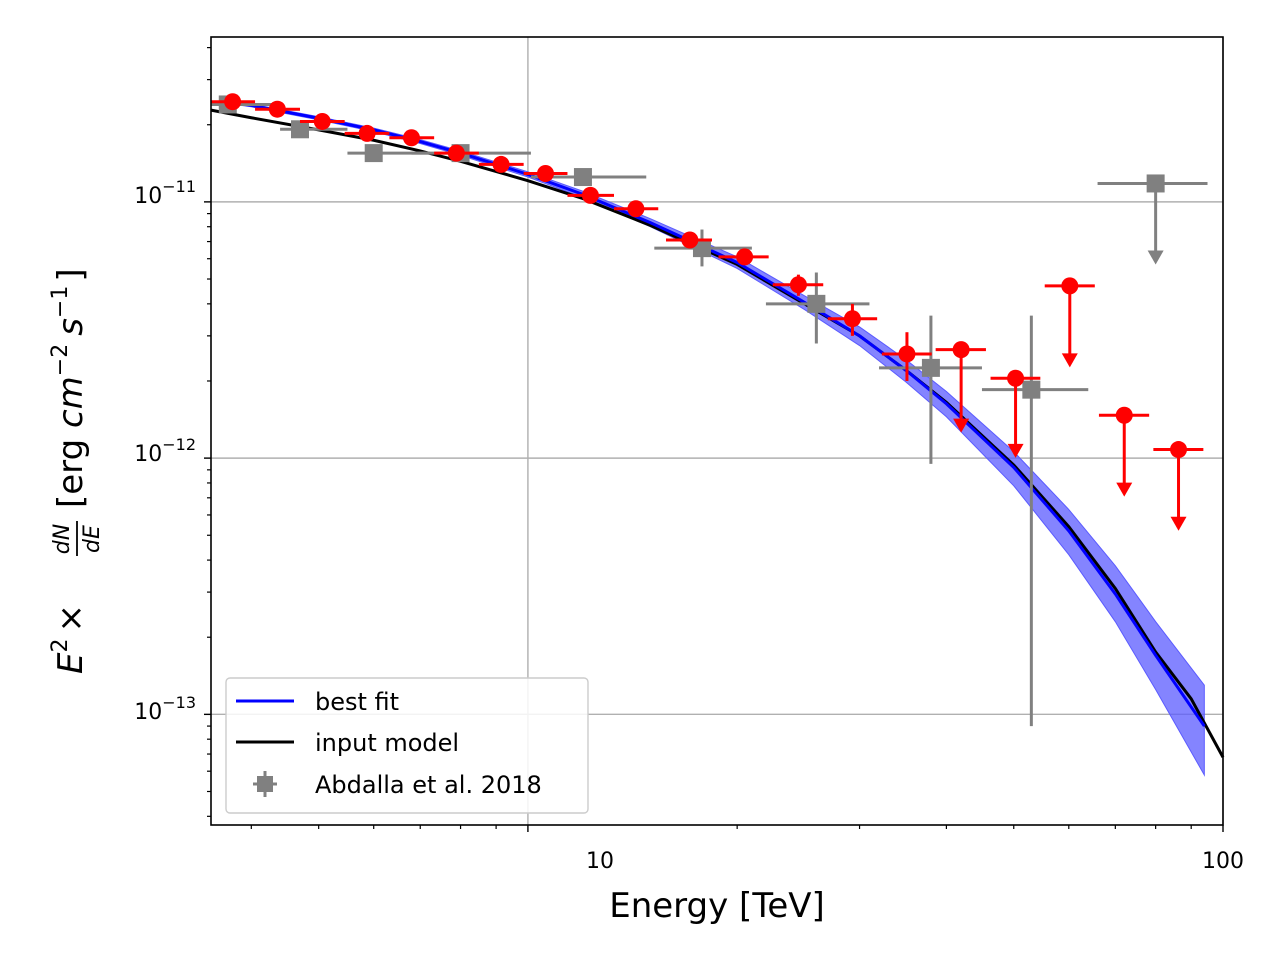 The width and height of the screenshot is (1280, 960). What do you see at coordinates (1031, 389) in the screenshot?
I see `abdalla-et-al-2018-point-8-marker` at bounding box center [1031, 389].